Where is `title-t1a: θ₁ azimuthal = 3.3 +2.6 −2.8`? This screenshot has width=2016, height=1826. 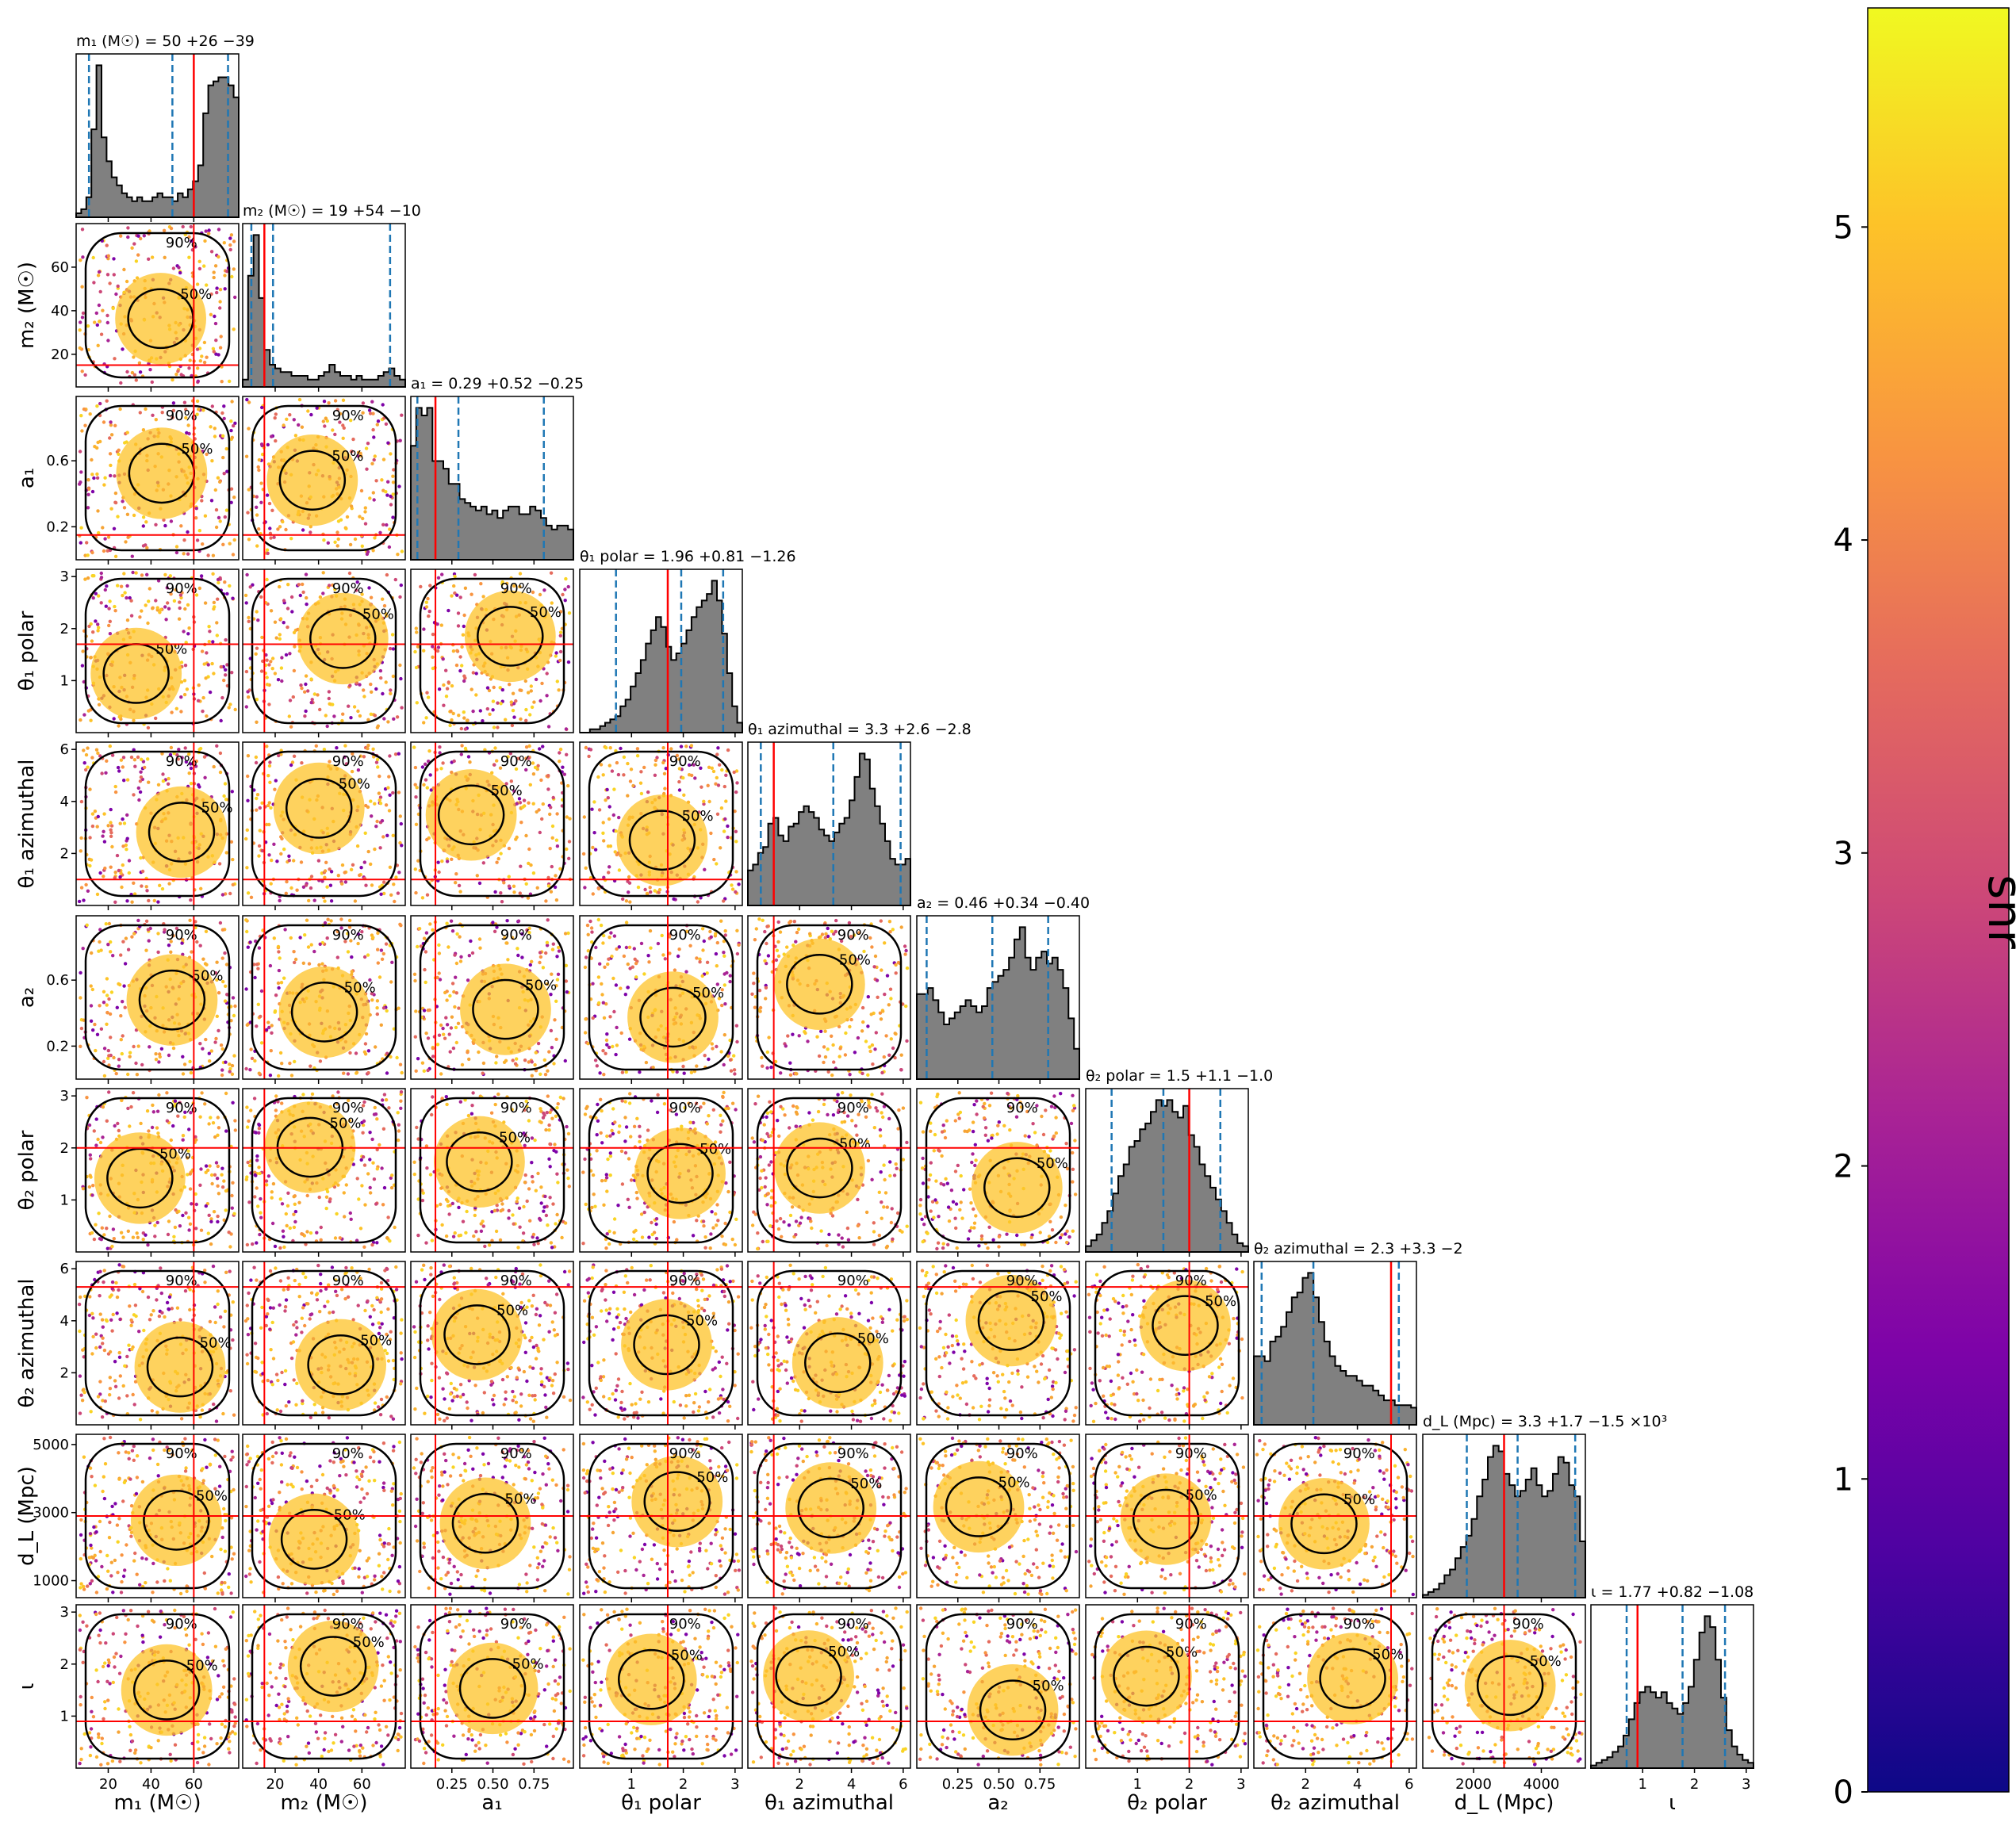
title-t1a: θ₁ azimuthal = 3.3 +2.6 −2.8 is located at coordinates (860, 729).